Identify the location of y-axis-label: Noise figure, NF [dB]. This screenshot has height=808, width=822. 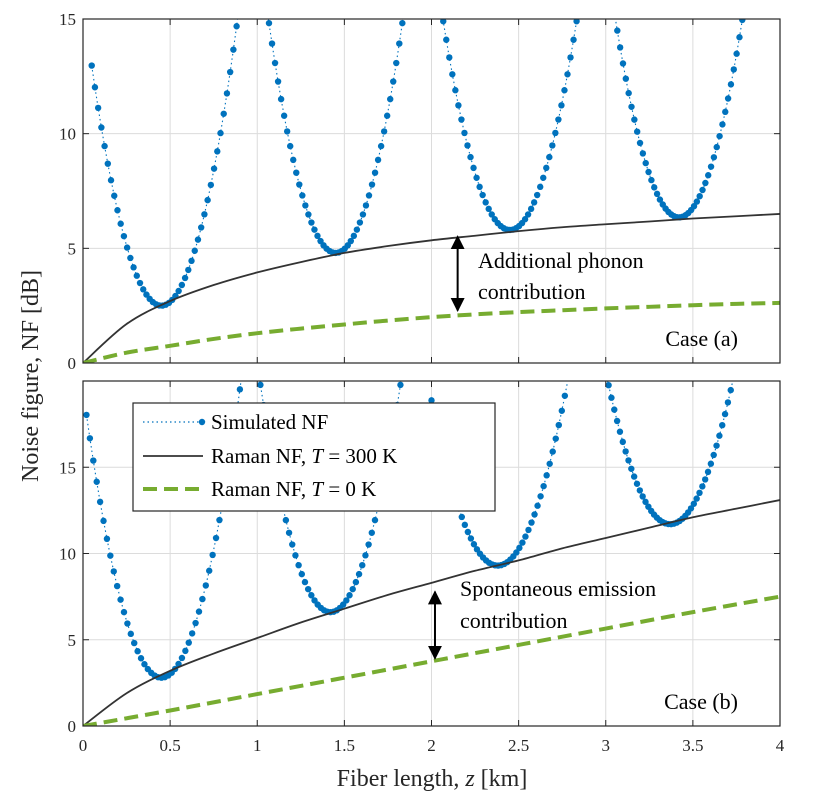
(31, 376).